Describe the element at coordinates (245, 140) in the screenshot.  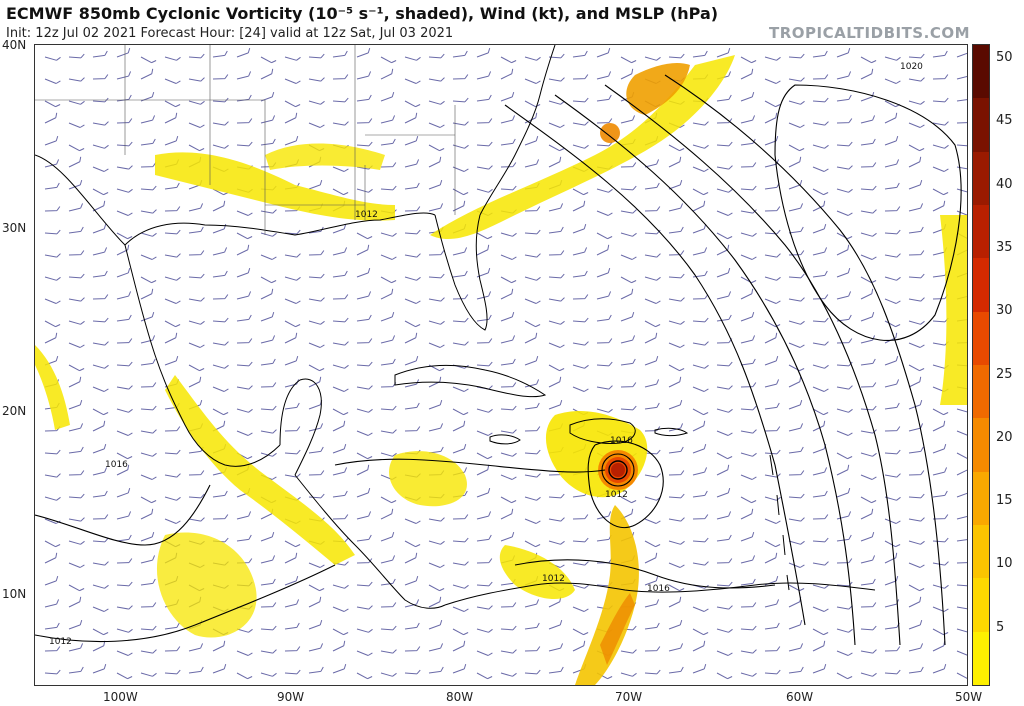
I see `political-borders` at that location.